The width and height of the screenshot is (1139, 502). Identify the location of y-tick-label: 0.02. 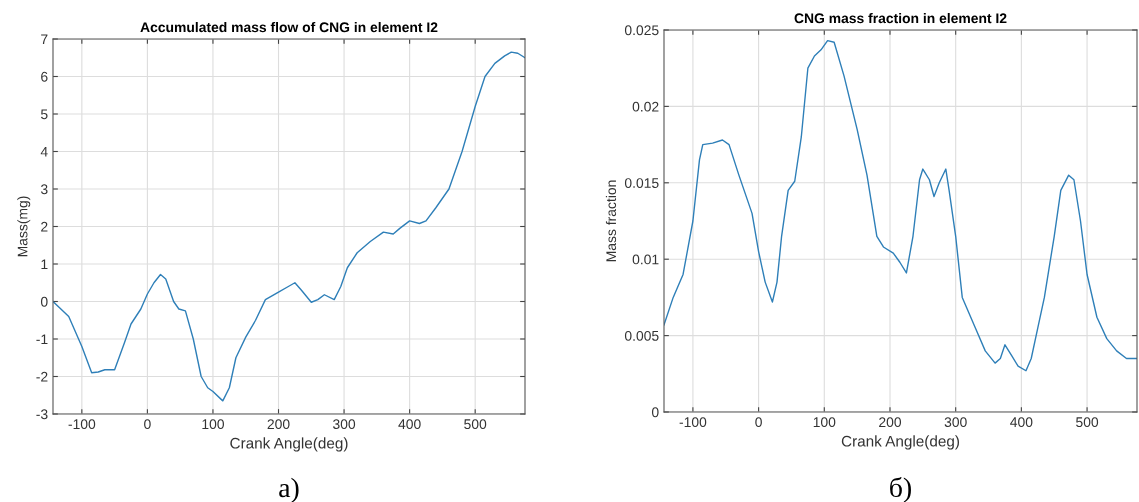
(645, 106).